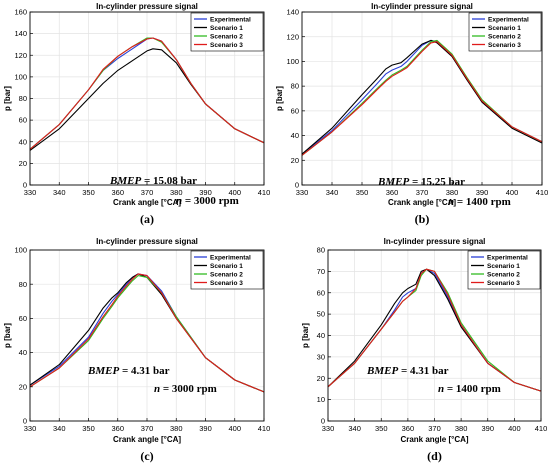 This screenshot has height=463, width=550. I want to click on y-tick-label: 30, so click(321, 356).